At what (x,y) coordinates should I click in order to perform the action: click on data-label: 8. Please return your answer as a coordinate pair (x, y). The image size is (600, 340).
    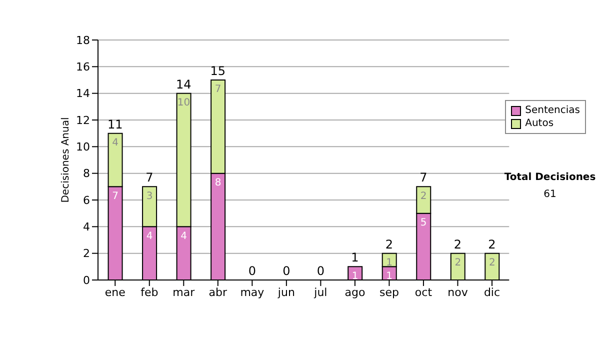
    Looking at the image, I should click on (218, 182).